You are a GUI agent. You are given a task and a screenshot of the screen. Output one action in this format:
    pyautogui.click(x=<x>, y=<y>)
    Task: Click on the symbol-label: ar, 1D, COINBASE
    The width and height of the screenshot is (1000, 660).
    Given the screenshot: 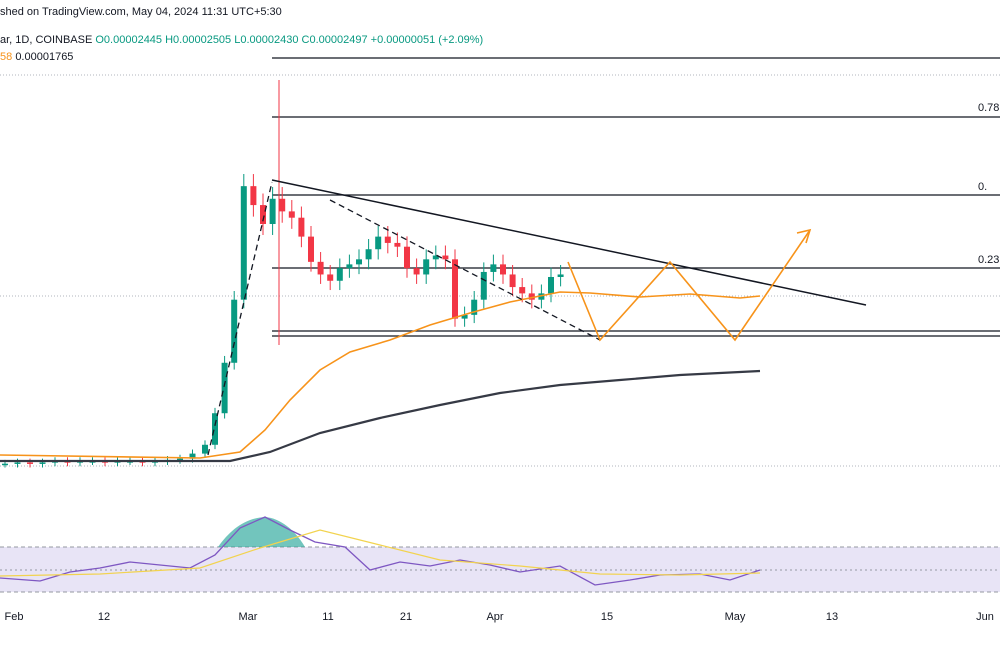 What is the action you would take?
    pyautogui.click(x=46, y=40)
    